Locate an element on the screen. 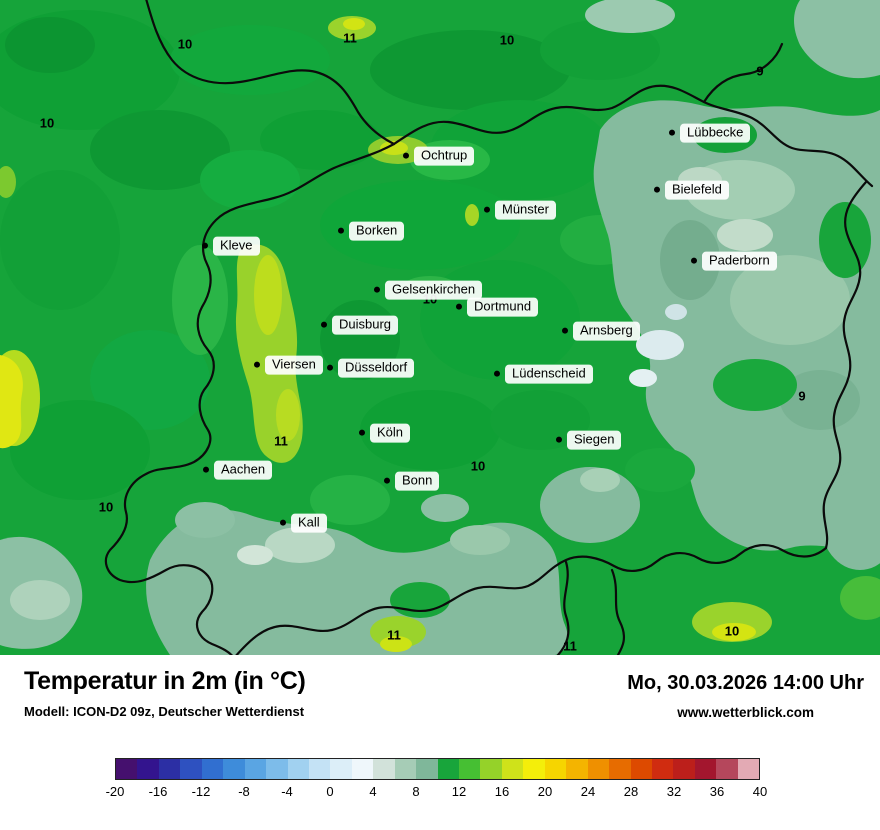 The image size is (880, 830). city-marker-arnsberg: Arnsberg is located at coordinates (601, 331).